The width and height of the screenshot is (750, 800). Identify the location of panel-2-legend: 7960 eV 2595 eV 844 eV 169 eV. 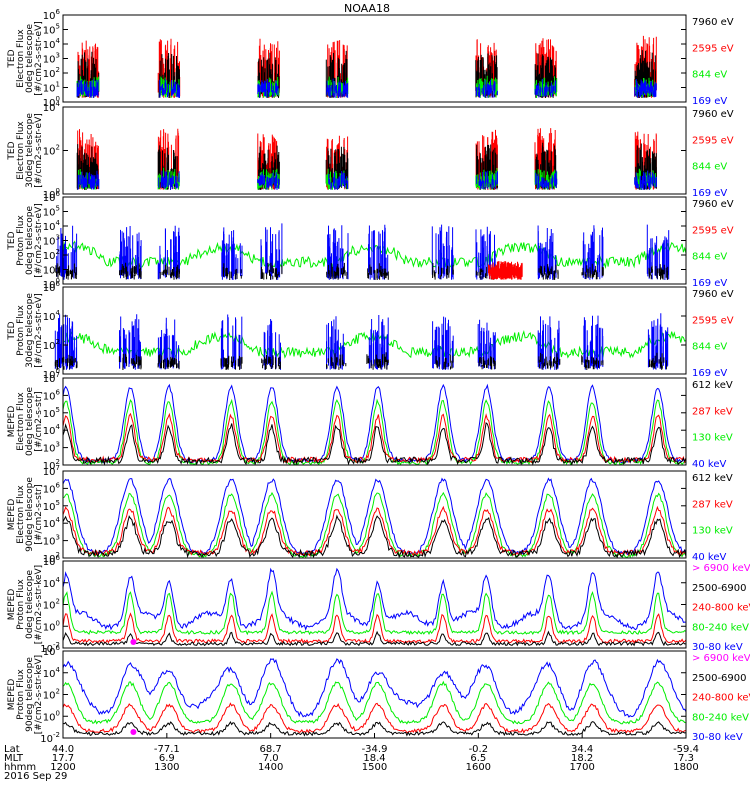
(713, 154).